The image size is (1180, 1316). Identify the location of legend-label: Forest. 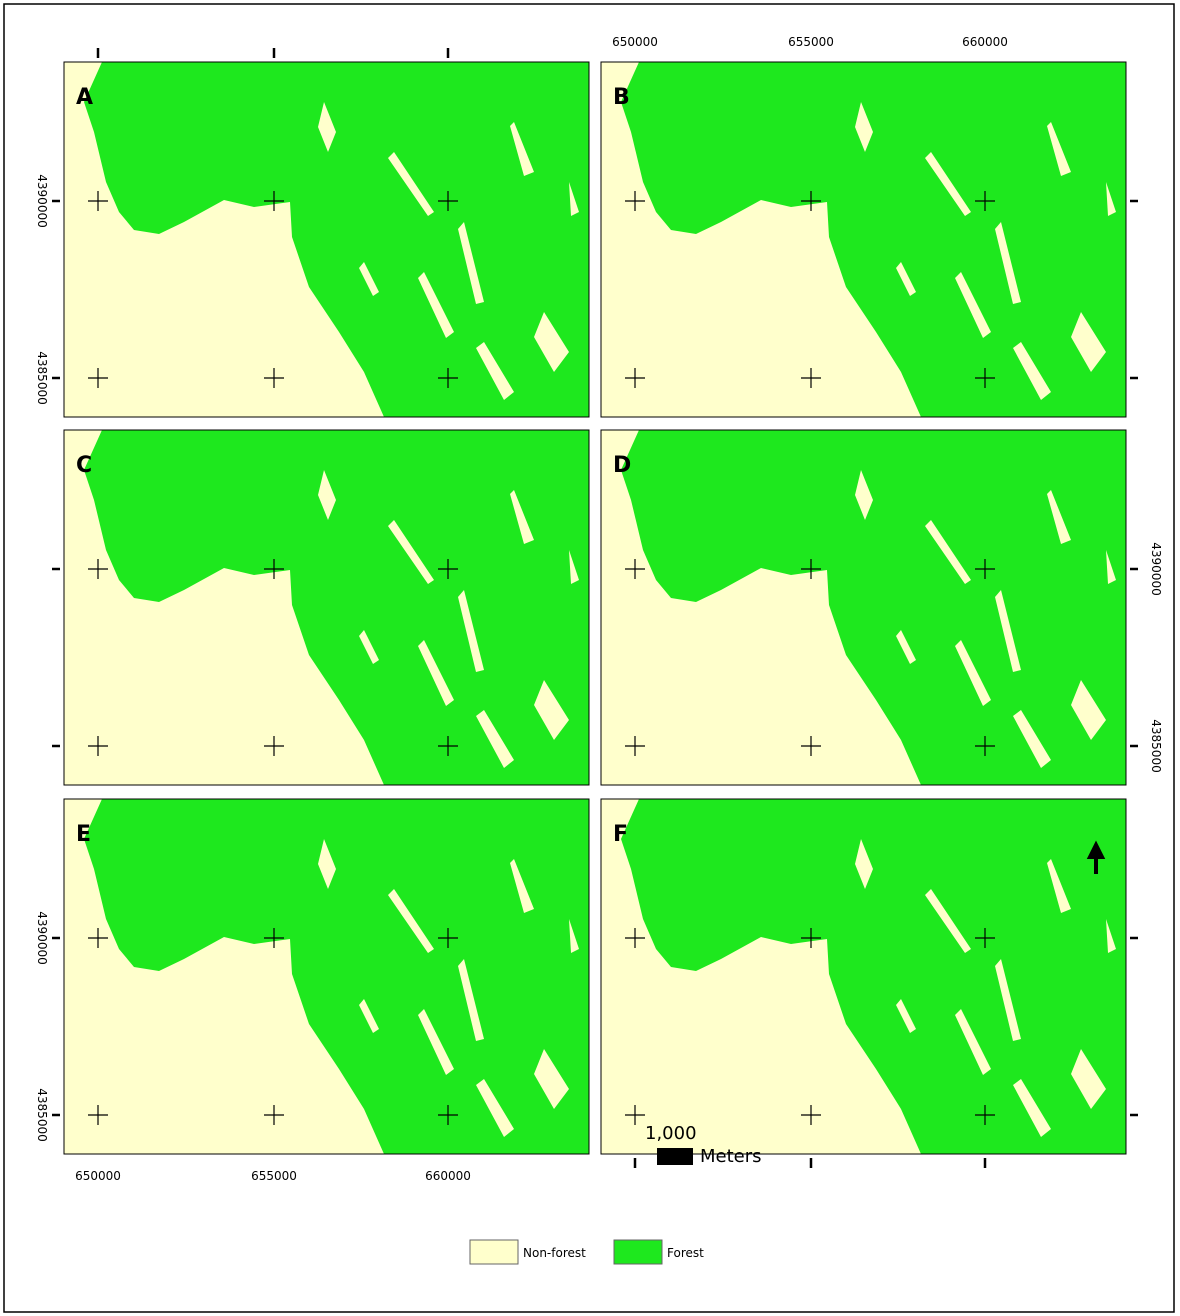
(685, 1253).